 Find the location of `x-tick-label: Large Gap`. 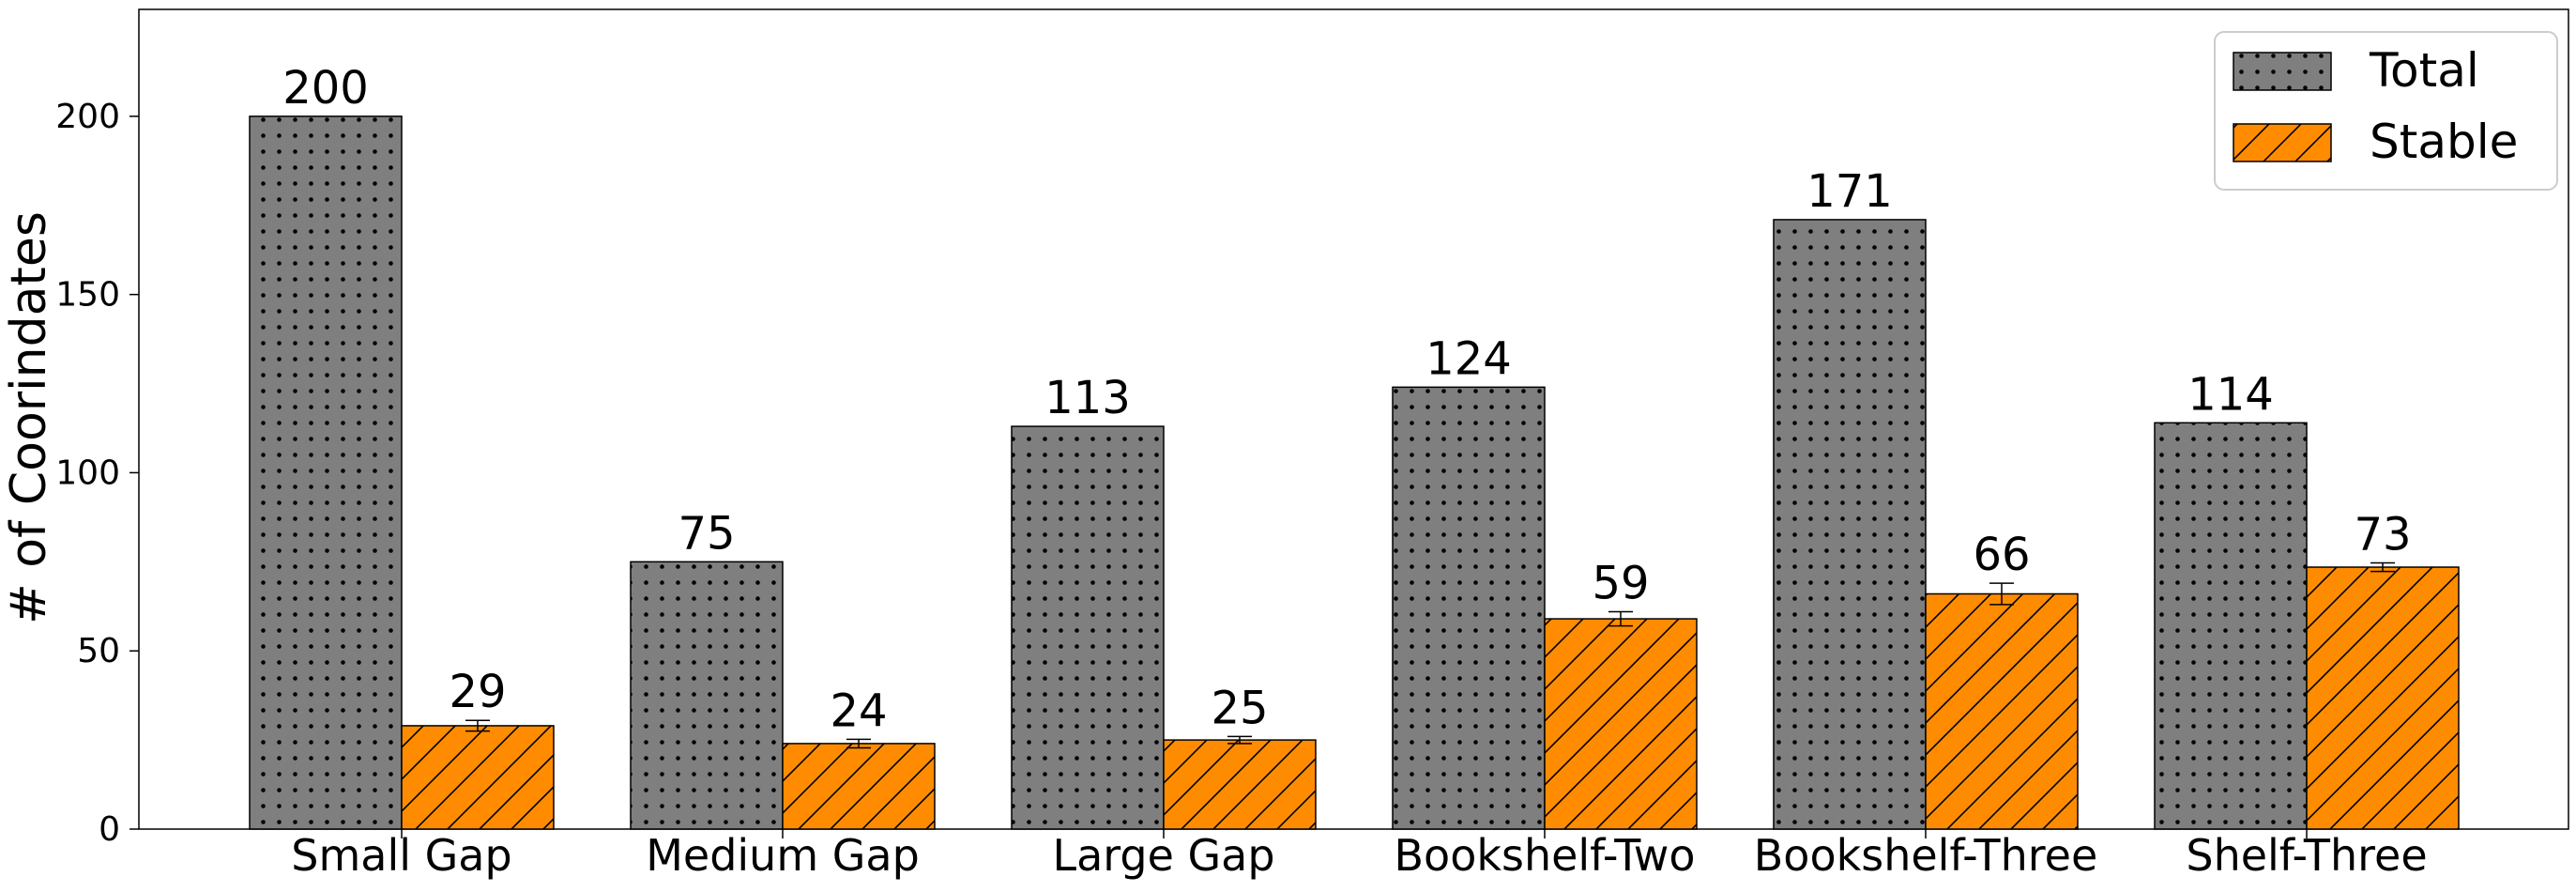

x-tick-label: Large Gap is located at coordinates (1163, 856).